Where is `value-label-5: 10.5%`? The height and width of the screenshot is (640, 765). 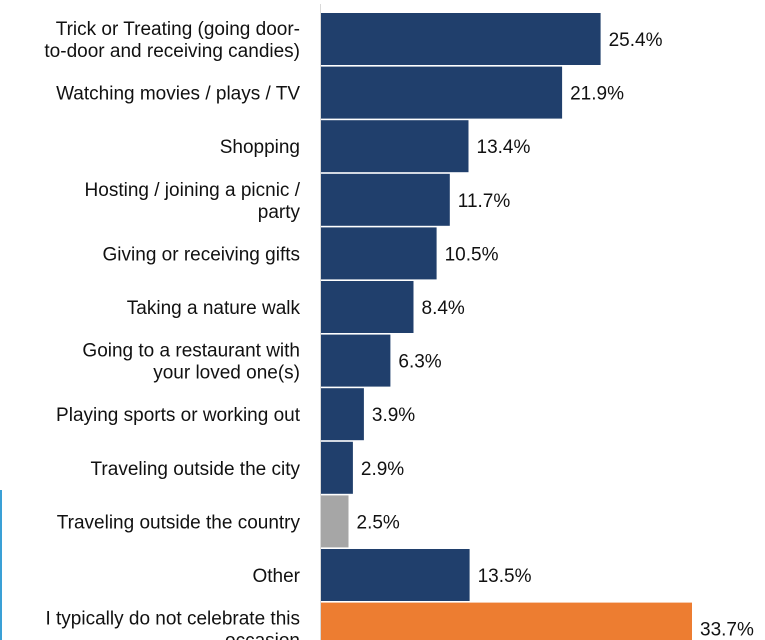 value-label-5: 10.5% is located at coordinates (472, 254).